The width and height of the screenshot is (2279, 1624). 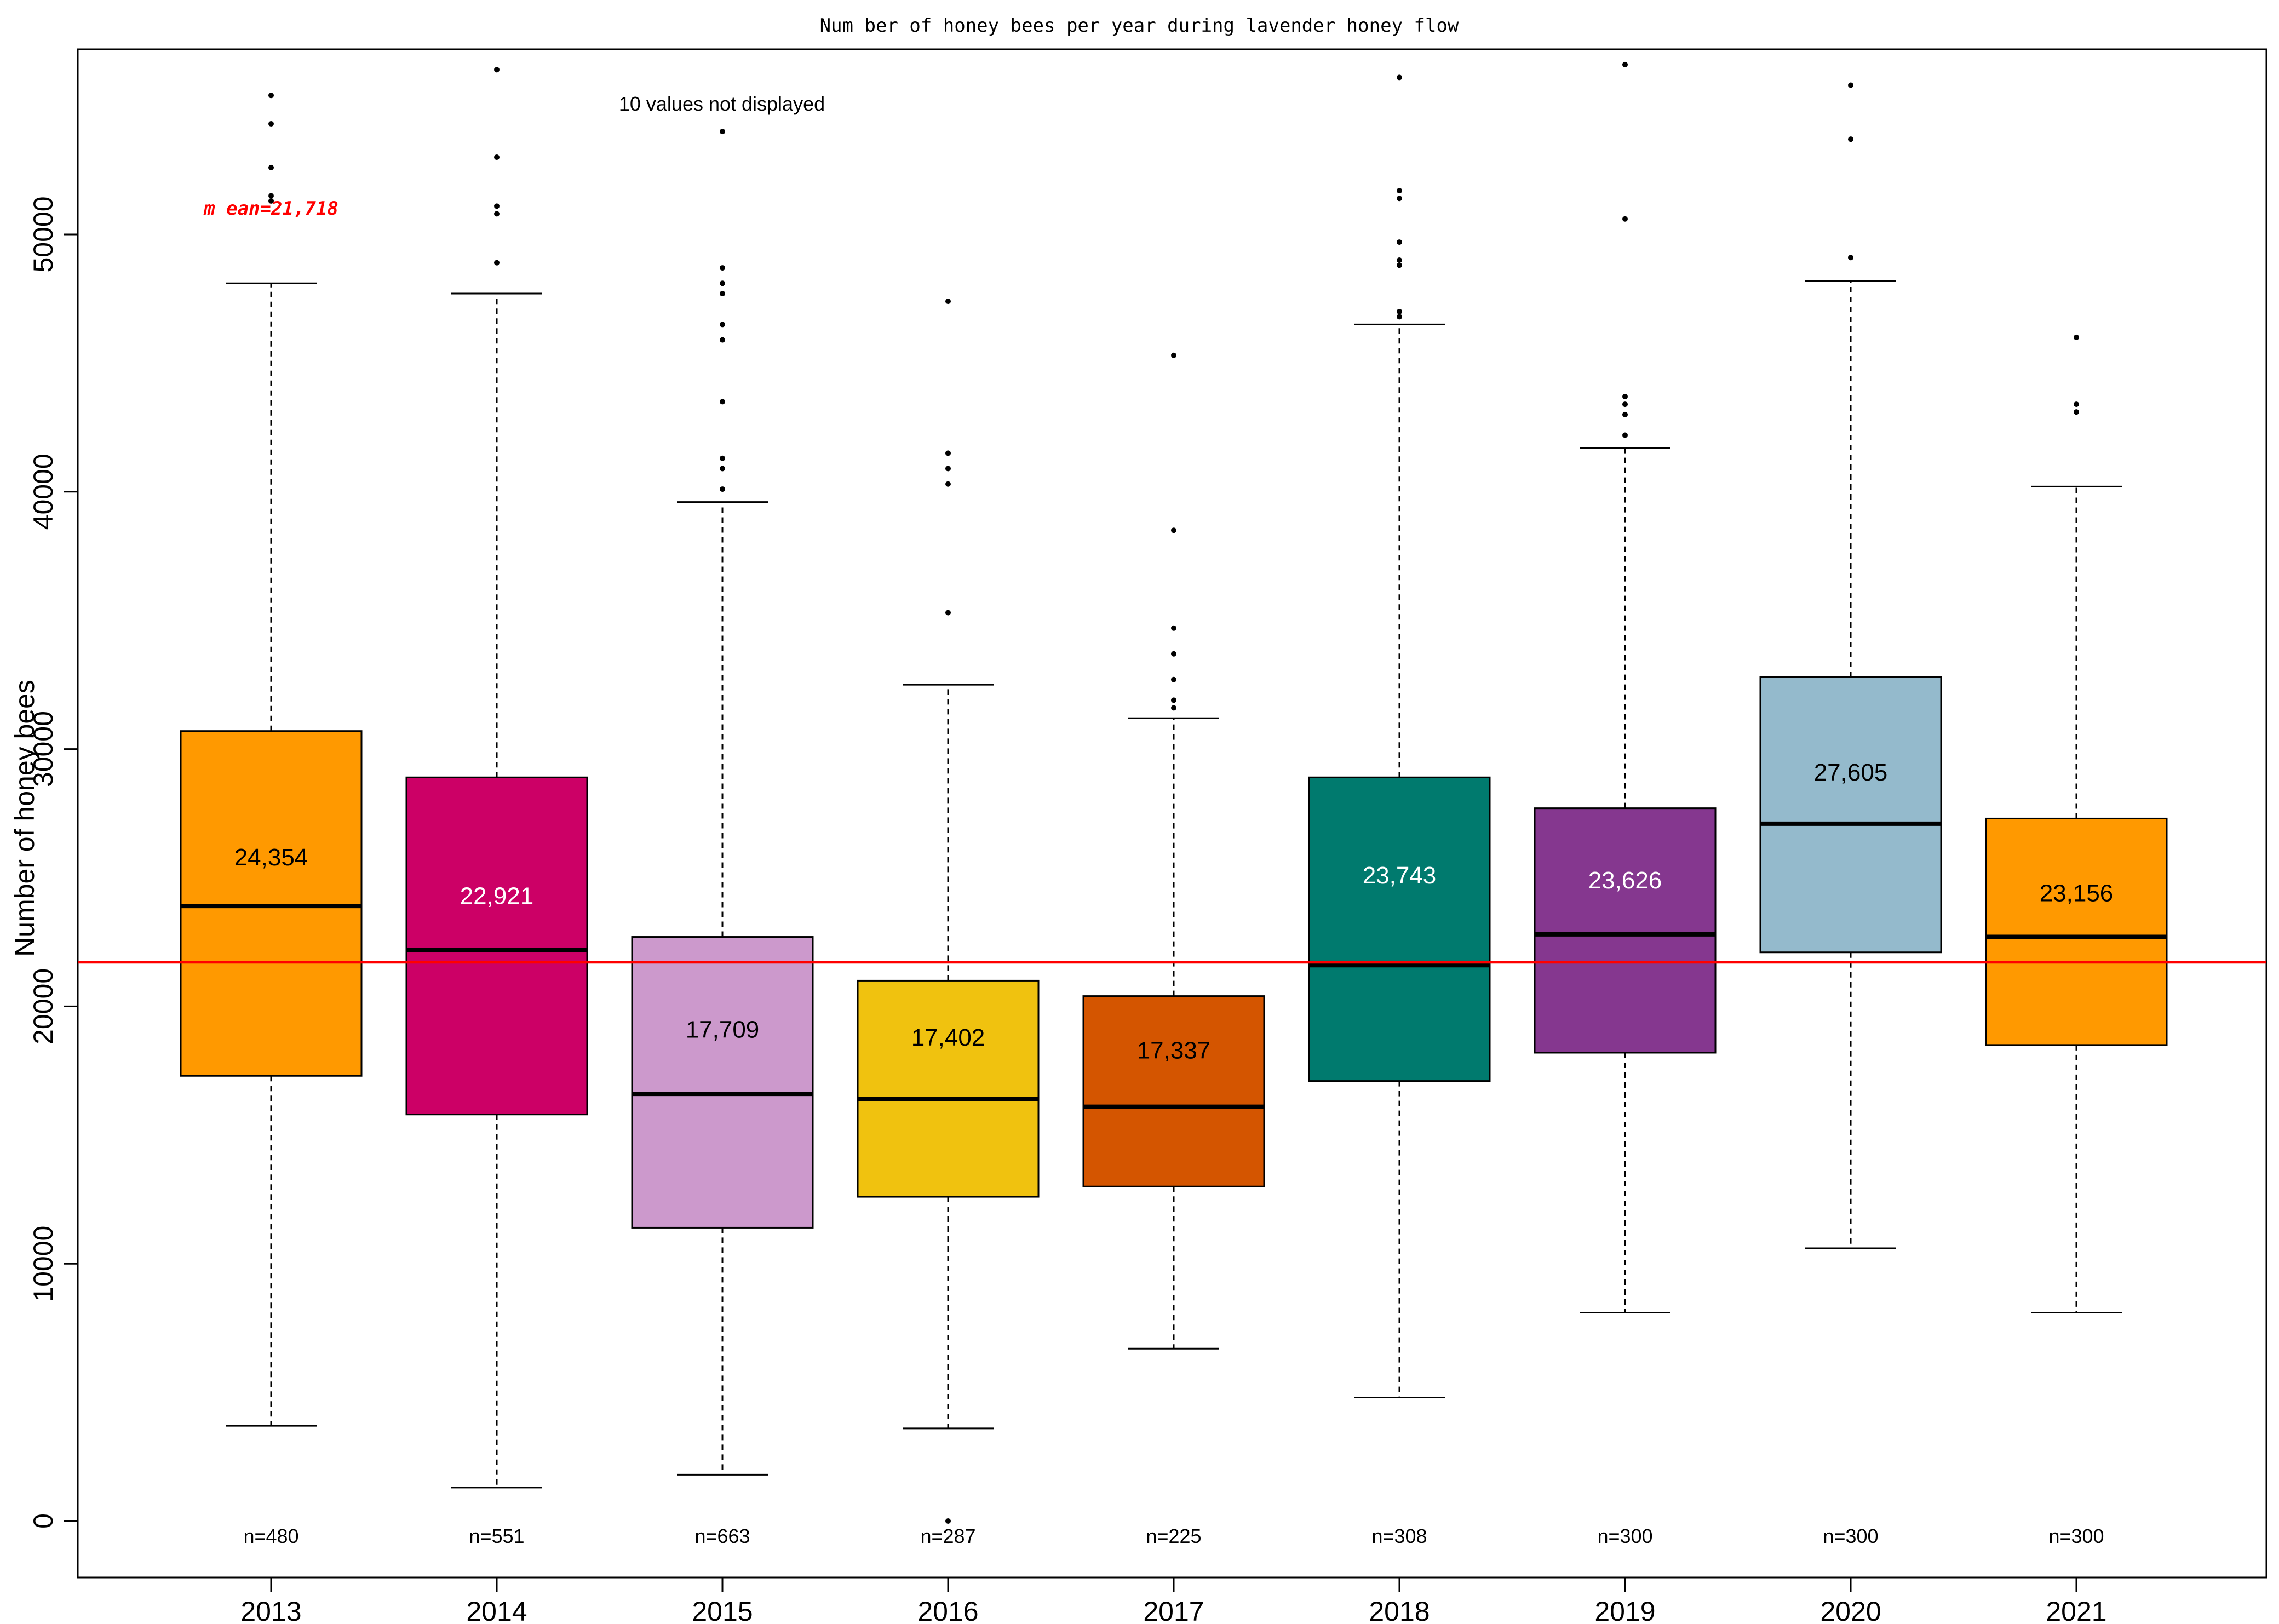 I want to click on sample-size-label: n=225, so click(x=1173, y=1536).